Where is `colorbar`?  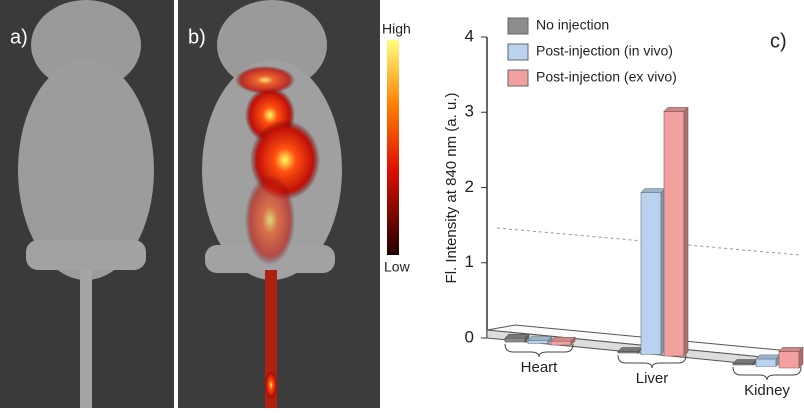 colorbar is located at coordinates (393, 147).